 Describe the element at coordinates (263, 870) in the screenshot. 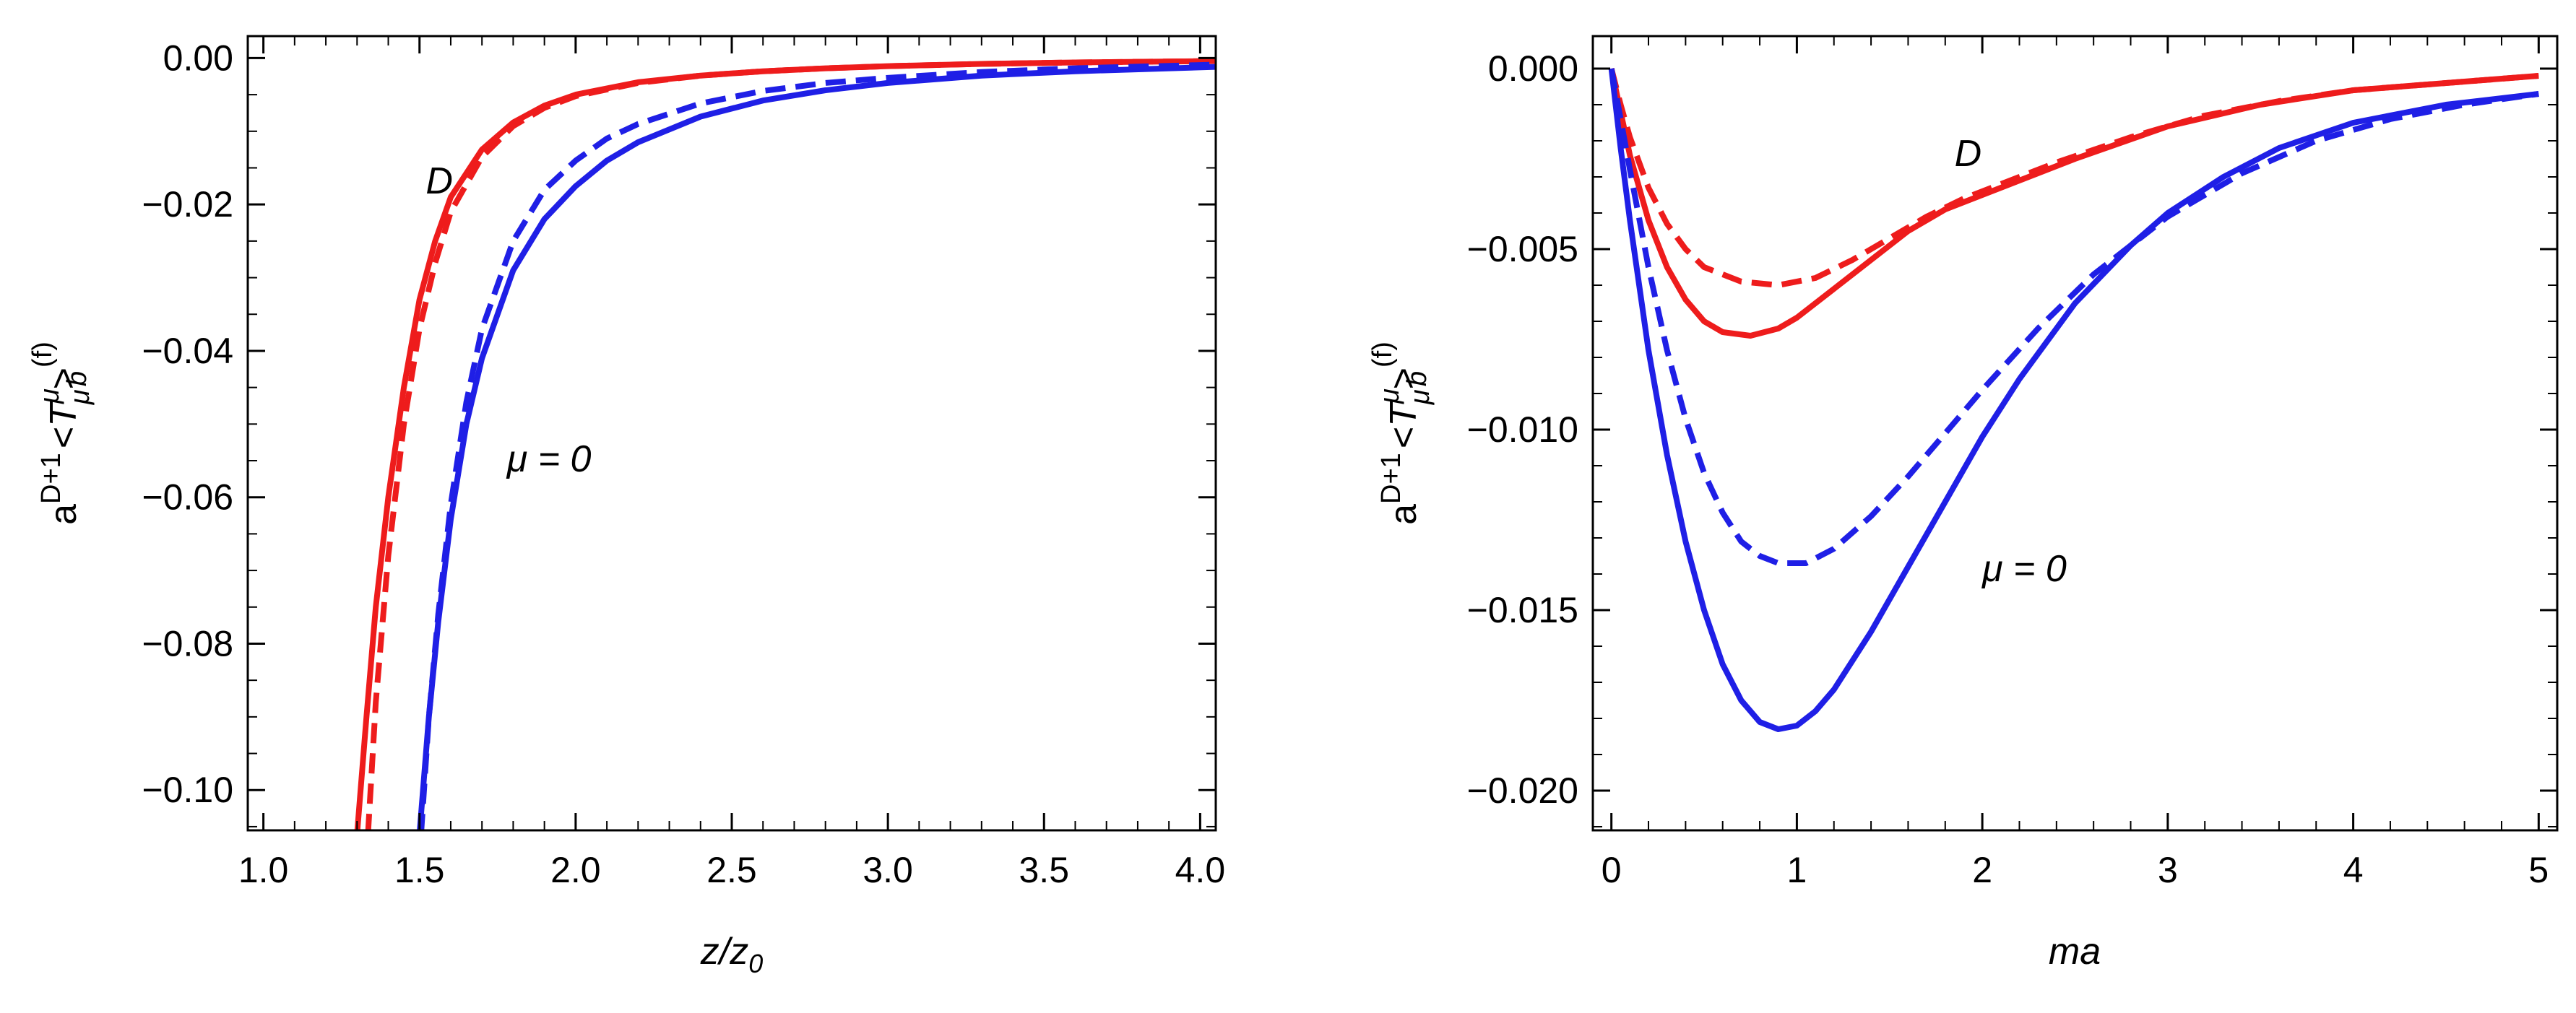

I see `left-x-tick-label: 1.0` at that location.